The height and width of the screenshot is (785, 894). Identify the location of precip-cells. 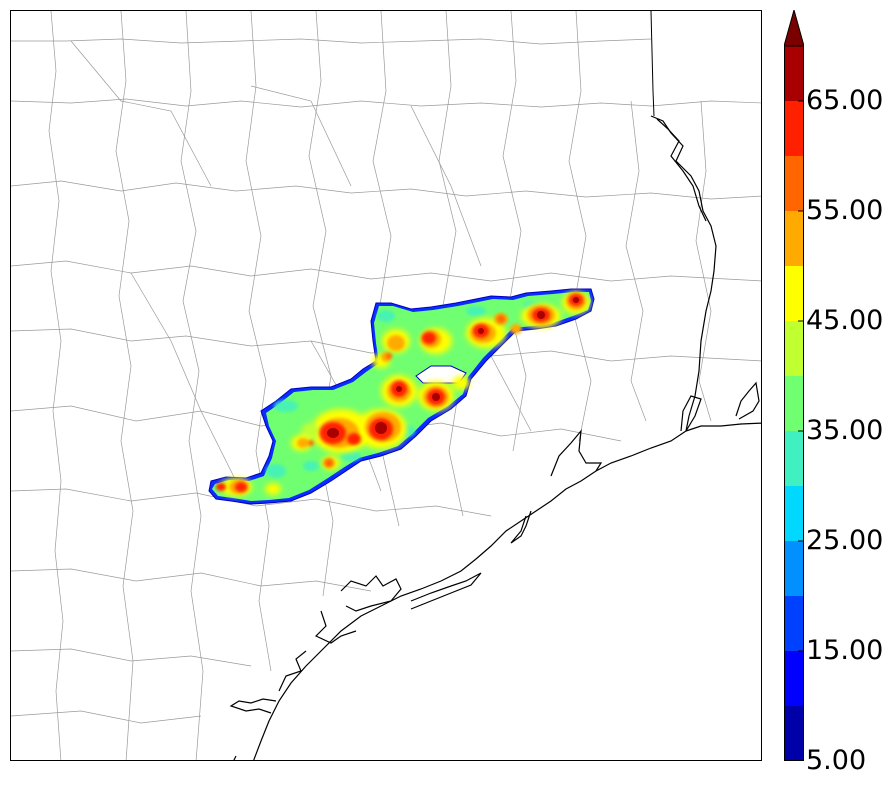
(403, 394).